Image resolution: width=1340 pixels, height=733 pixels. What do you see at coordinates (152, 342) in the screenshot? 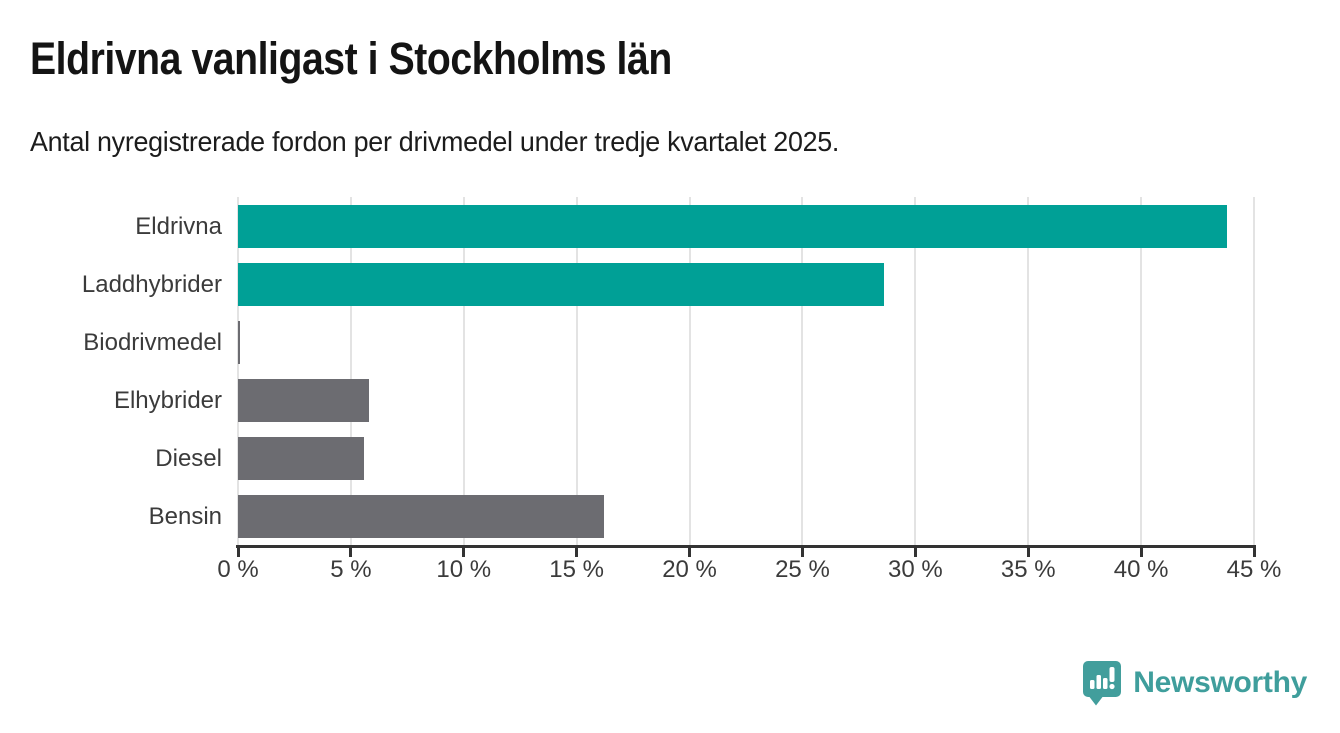
I see `category-label: Biodrivmedel` at bounding box center [152, 342].